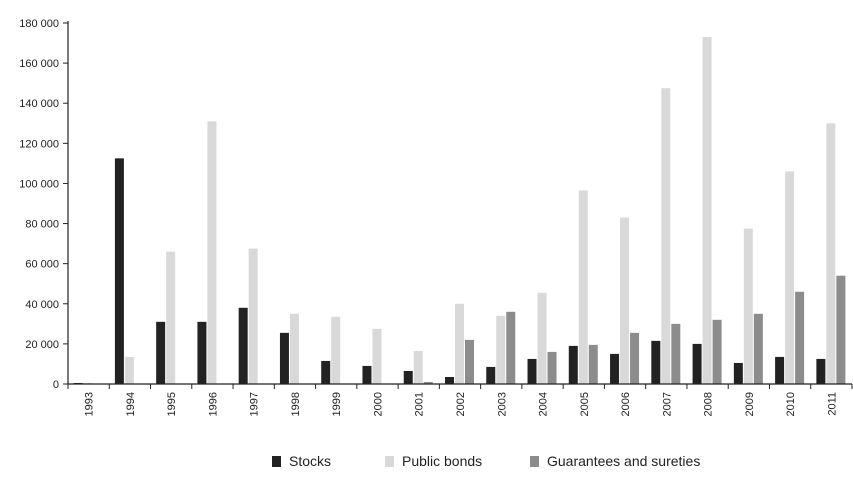 This screenshot has width=853, height=478. Describe the element at coordinates (336, 350) in the screenshot. I see `bar-public-bonds-1999` at that location.